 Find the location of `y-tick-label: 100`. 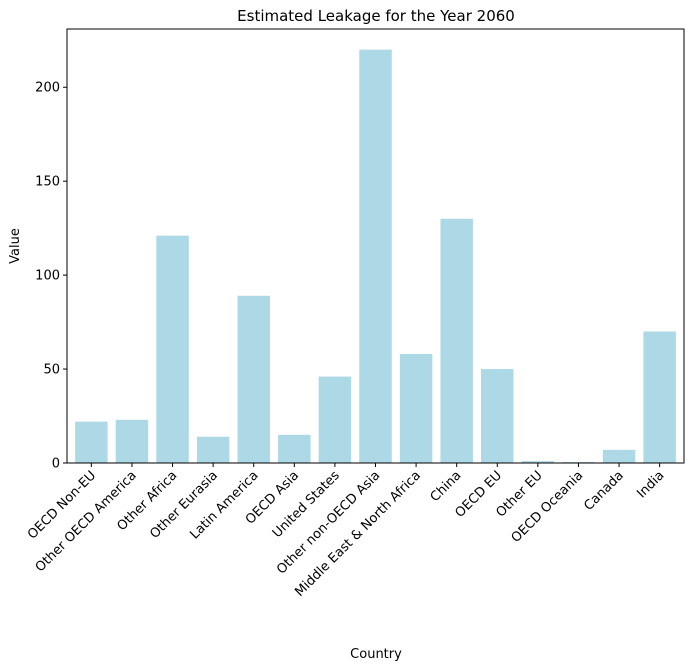

y-tick-label: 100 is located at coordinates (47, 276).